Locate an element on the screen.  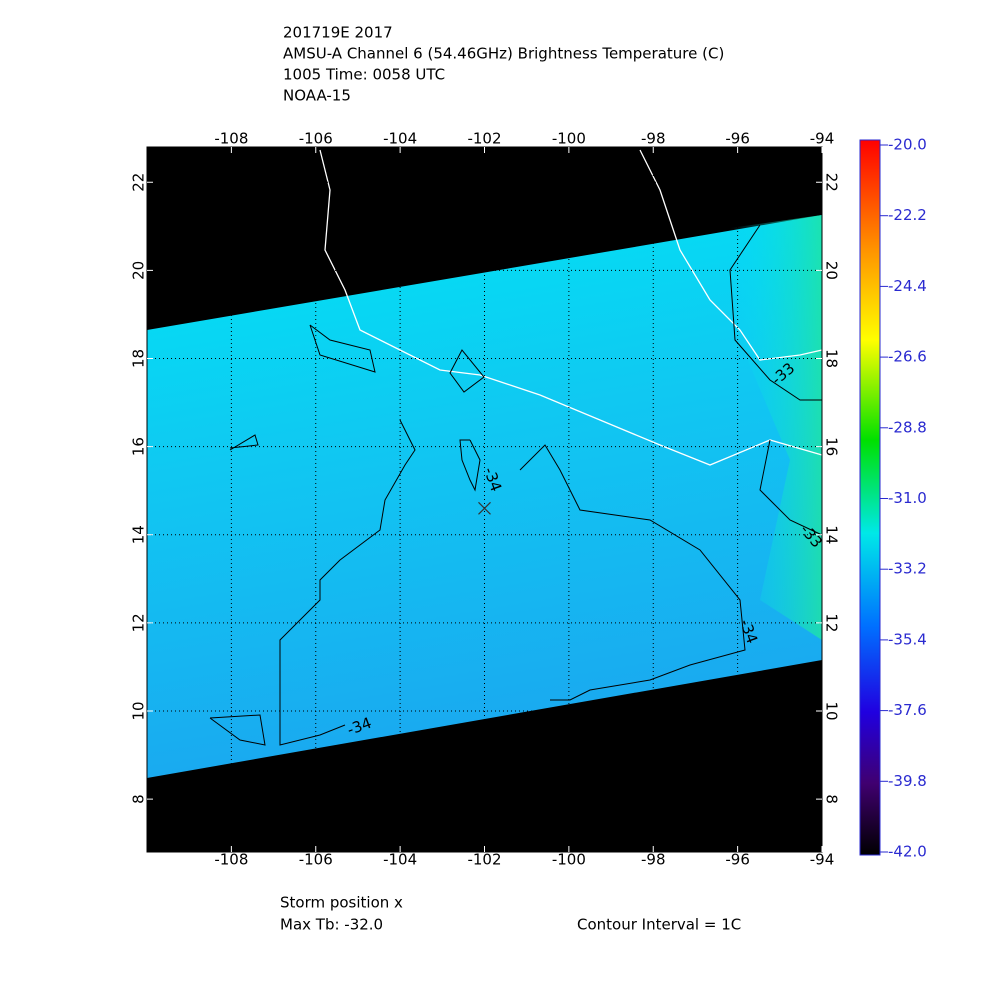
colorbar-label: -37.6 is located at coordinates (907, 710).